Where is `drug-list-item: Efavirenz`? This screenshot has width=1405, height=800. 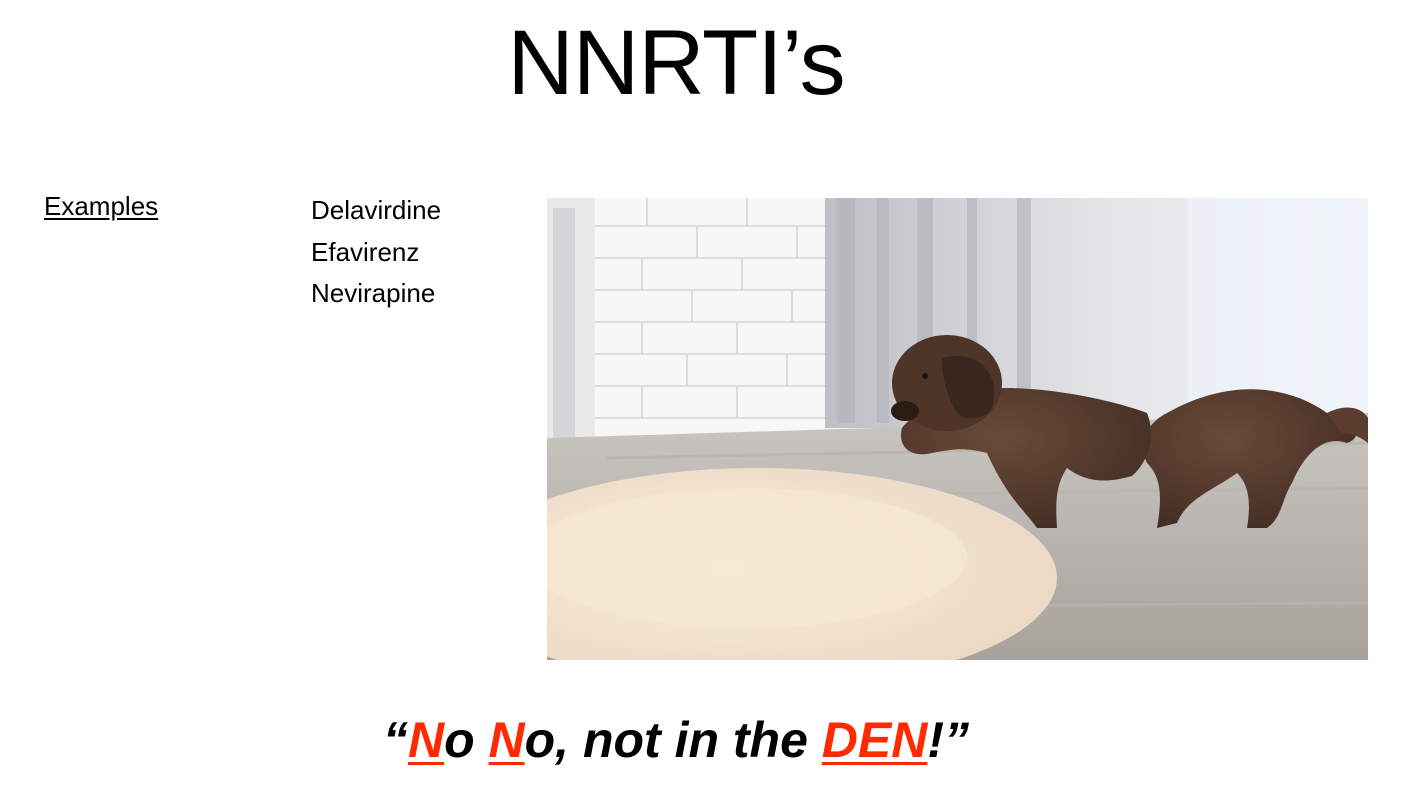
drug-list-item: Efavirenz is located at coordinates (365, 251).